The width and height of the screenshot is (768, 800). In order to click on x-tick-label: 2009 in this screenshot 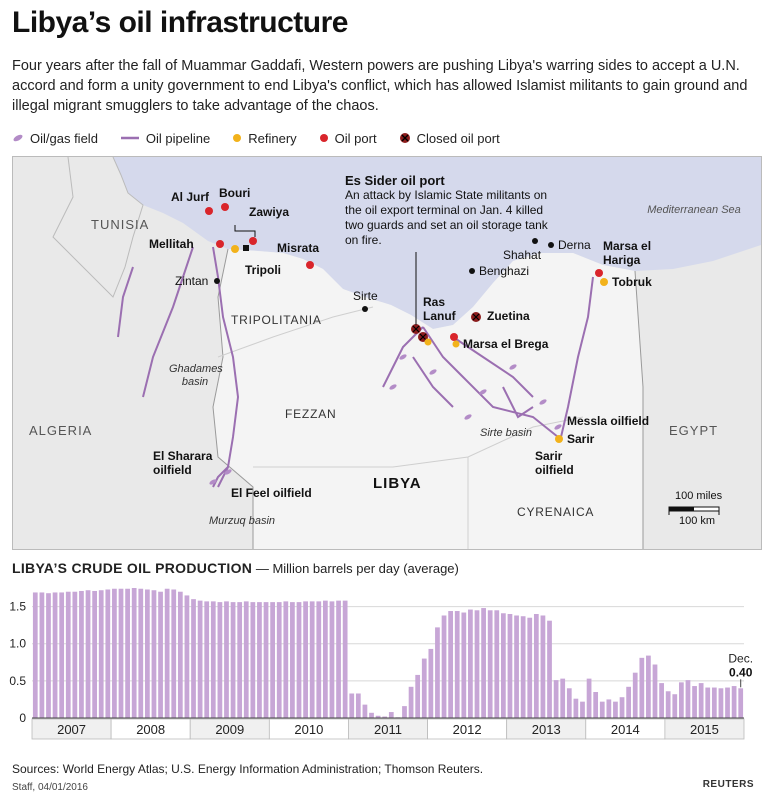, I will do `click(229, 729)`.